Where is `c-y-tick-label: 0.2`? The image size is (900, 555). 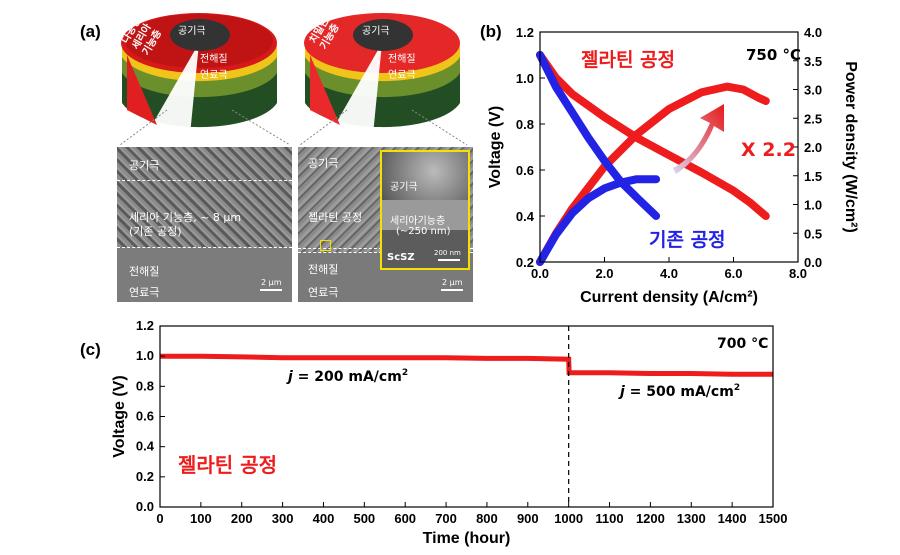
c-y-tick-label: 0.2 is located at coordinates (145, 476).